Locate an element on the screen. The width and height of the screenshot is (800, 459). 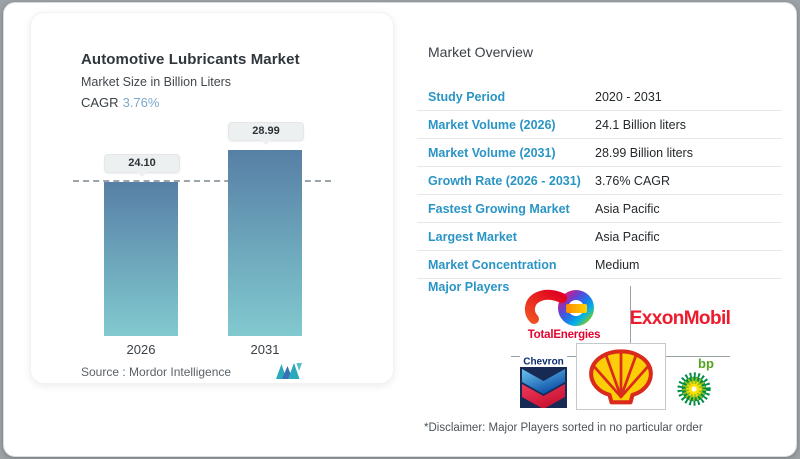
x-tick-2026: 2026 is located at coordinates (141, 349).